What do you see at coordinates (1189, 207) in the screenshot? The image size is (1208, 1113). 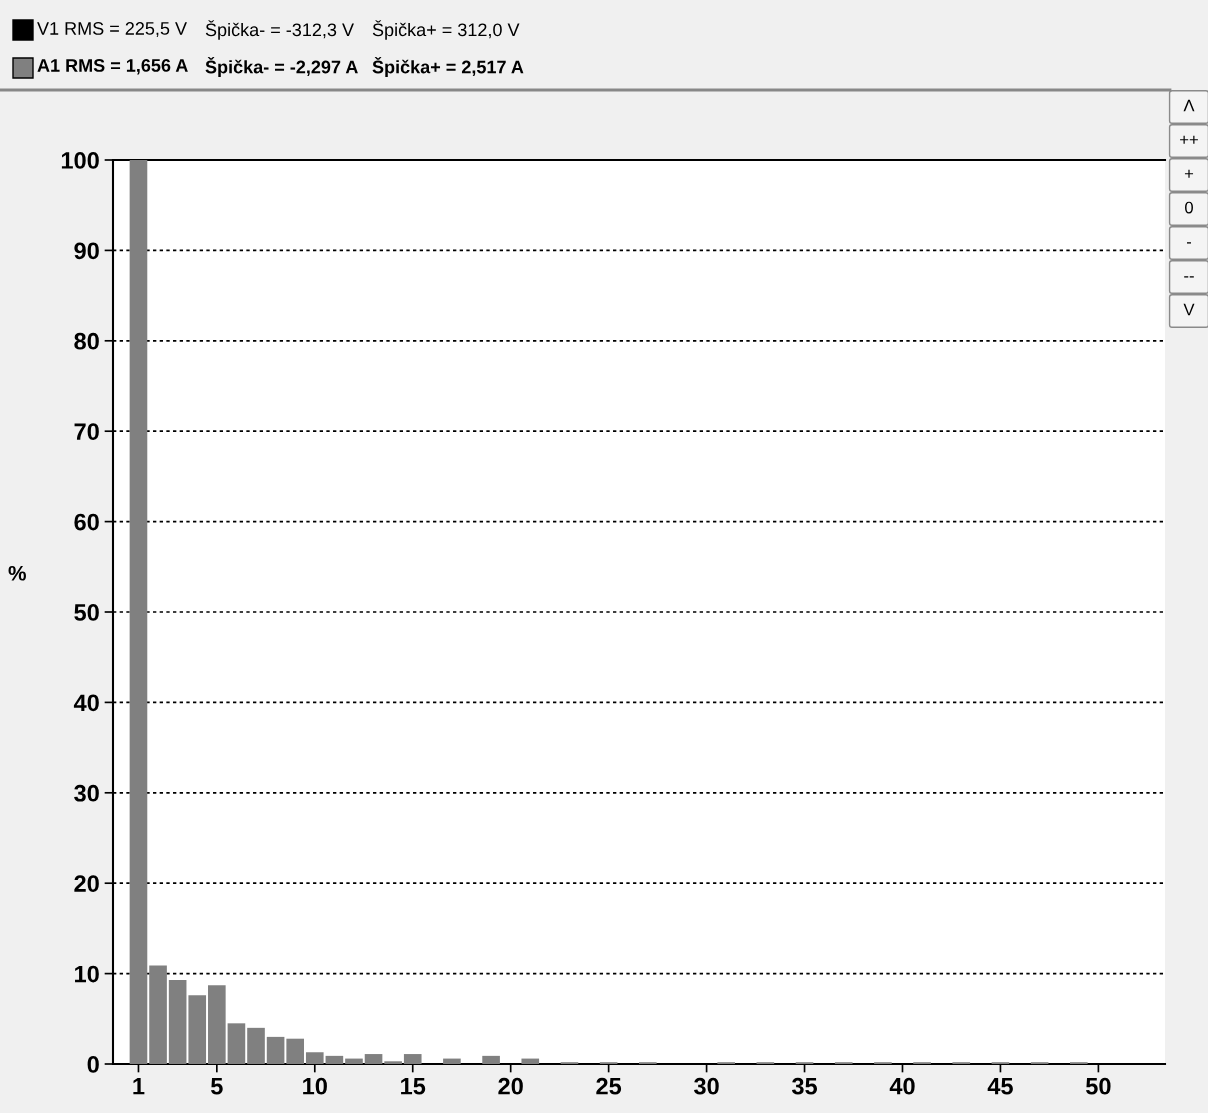 I see `text: 0` at bounding box center [1189, 207].